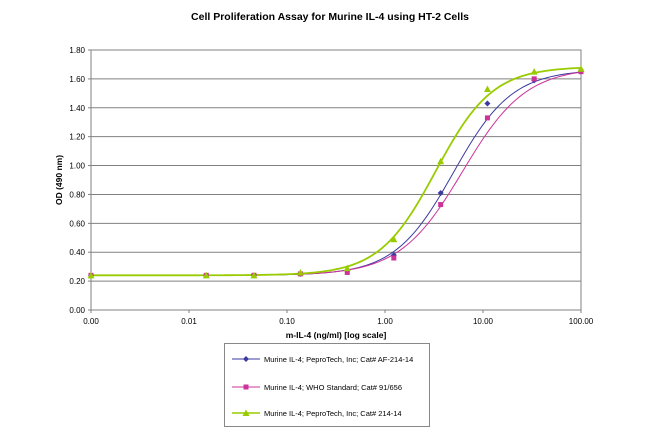 The image size is (650, 442). Describe the element at coordinates (77, 108) in the screenshot. I see `y-tick-label: 1.40` at that location.